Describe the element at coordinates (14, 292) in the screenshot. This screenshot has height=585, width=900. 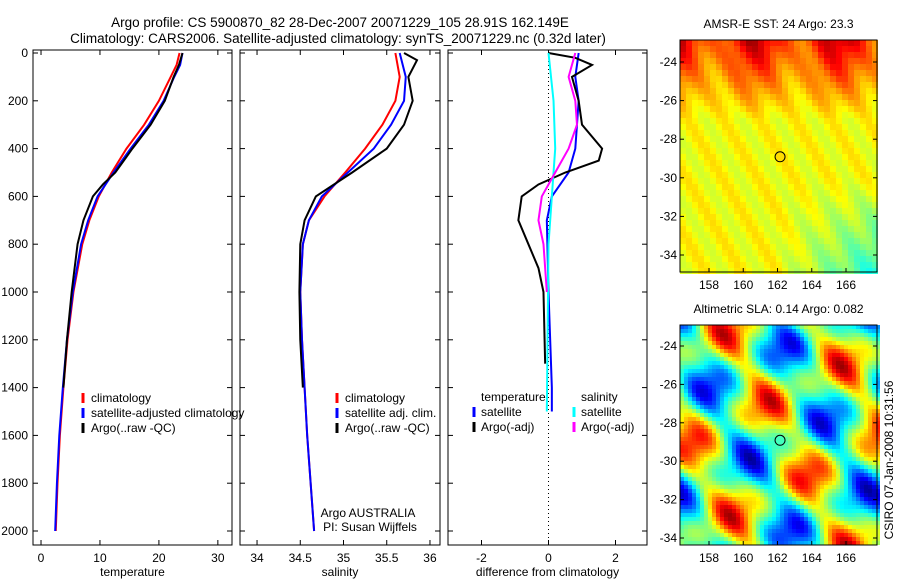
I see `y-tick-label: 1000` at that location.